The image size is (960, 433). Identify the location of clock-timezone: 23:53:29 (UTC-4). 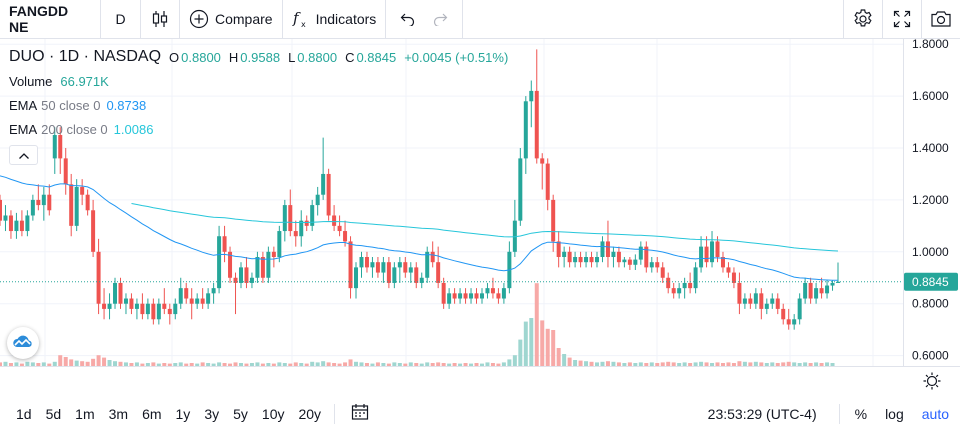
(762, 413).